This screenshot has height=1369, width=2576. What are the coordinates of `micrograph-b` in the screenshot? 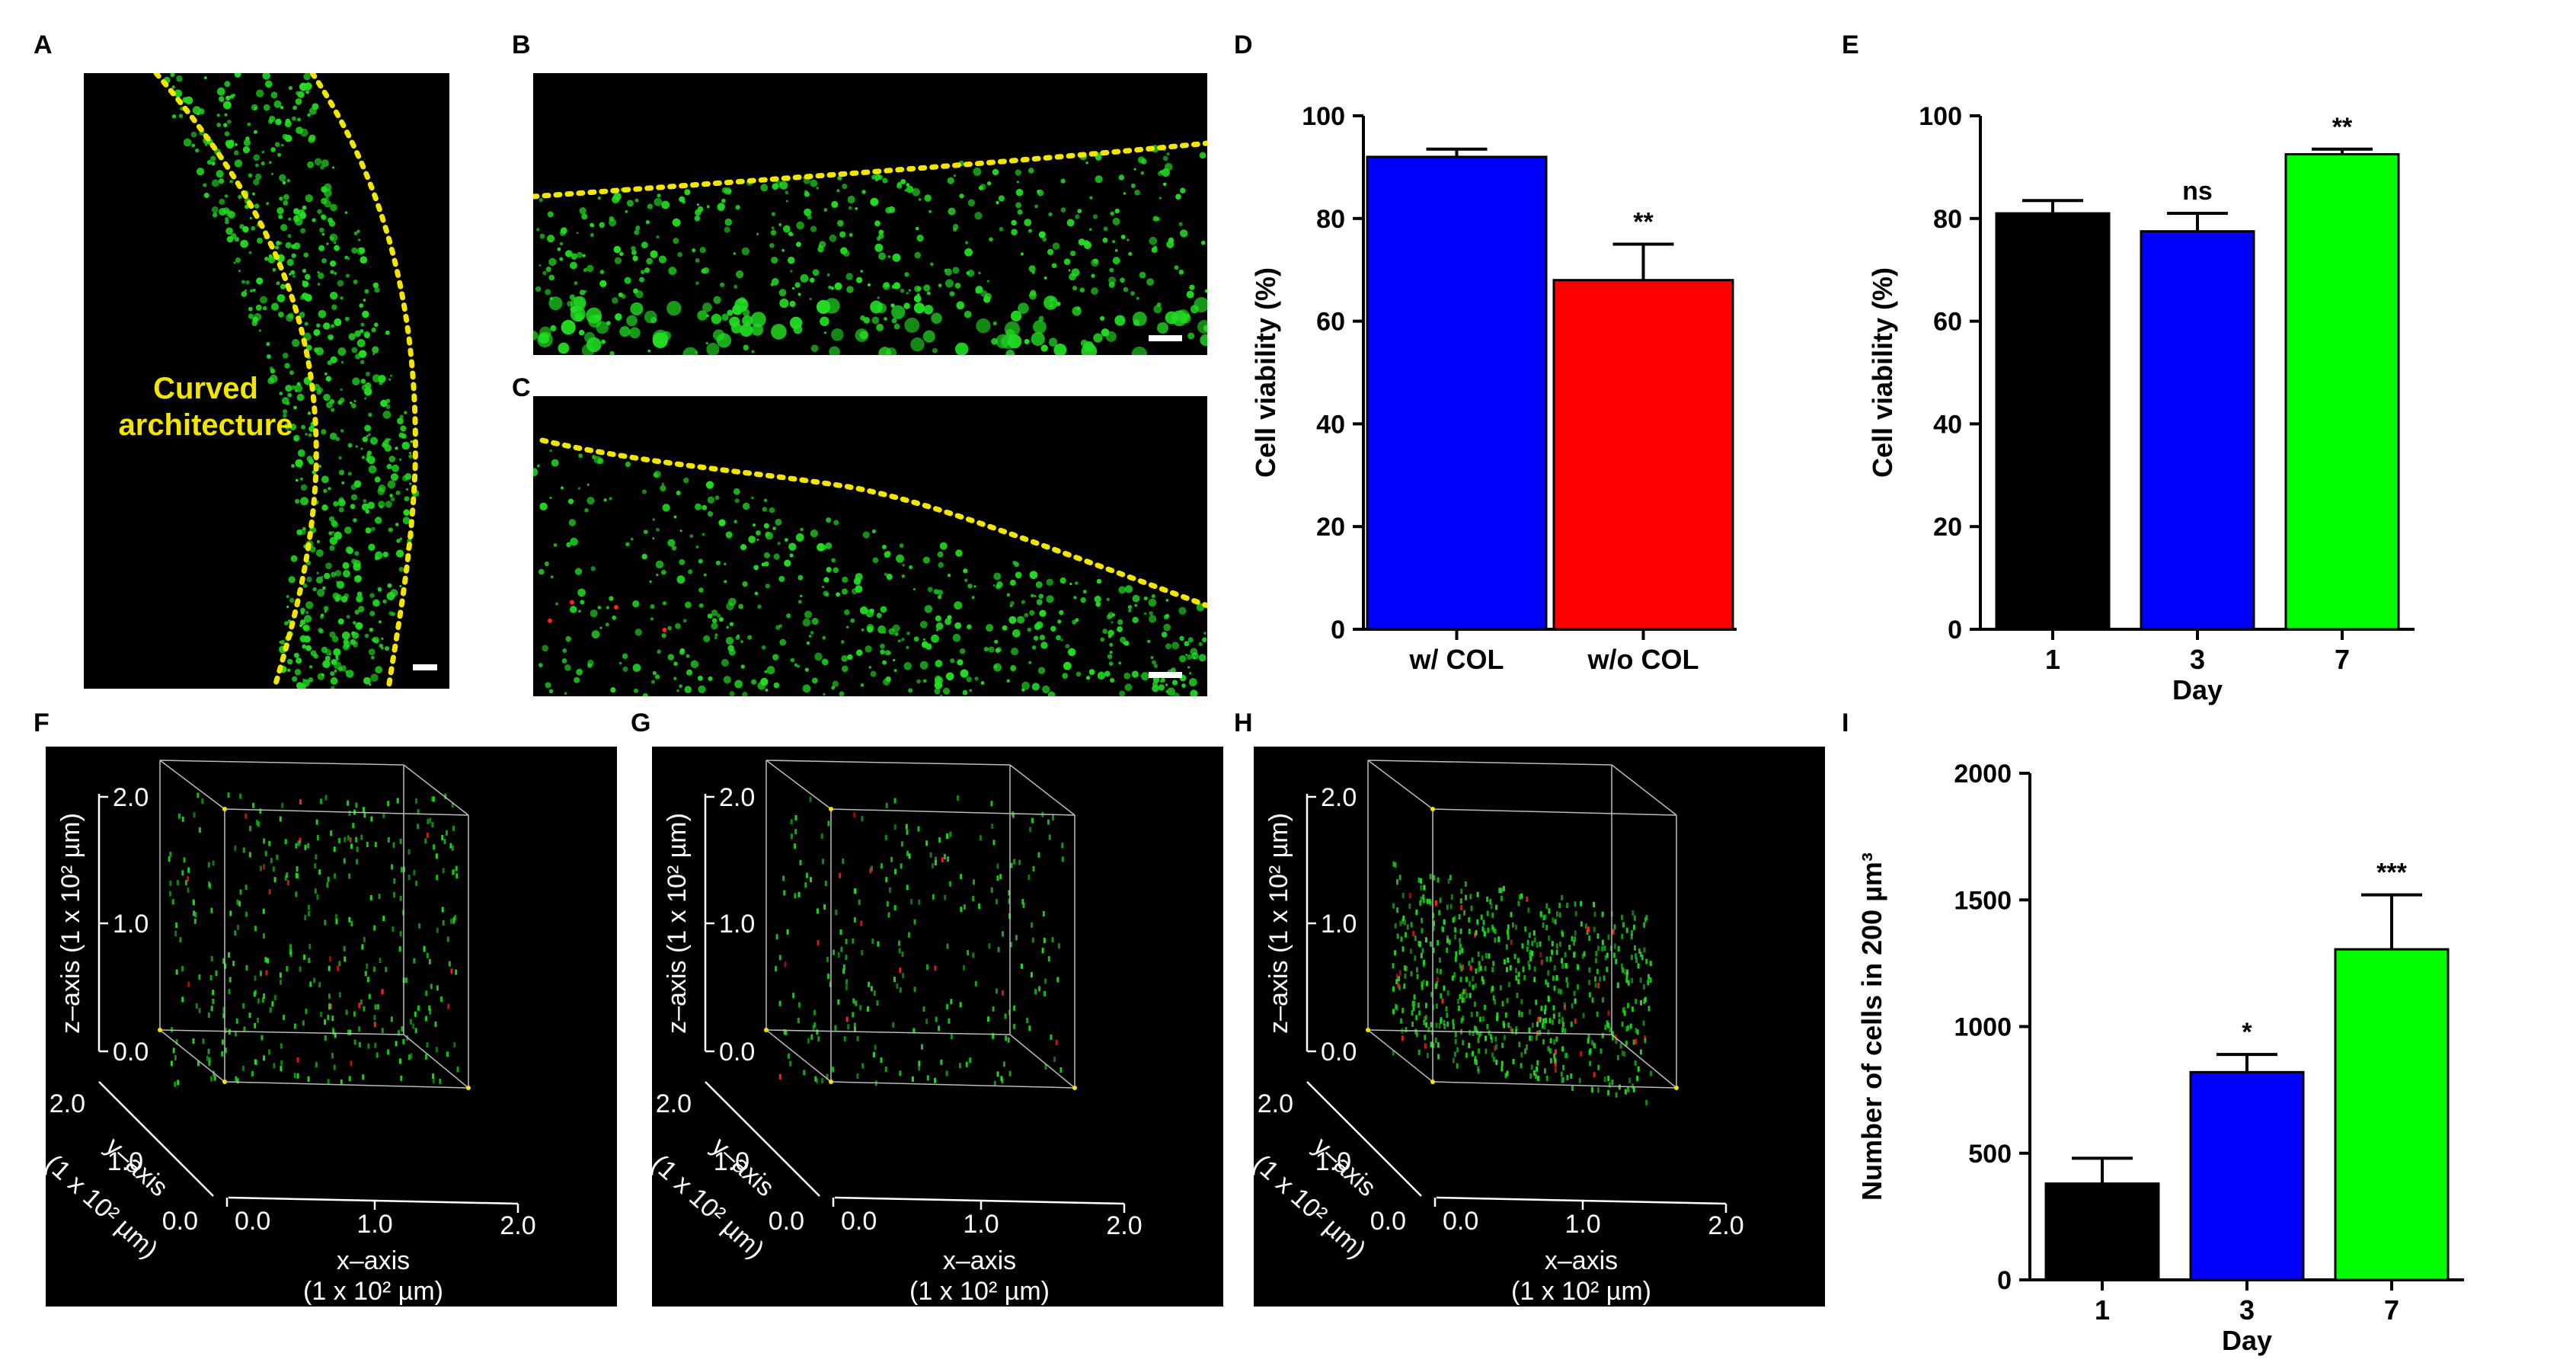 It's located at (870, 214).